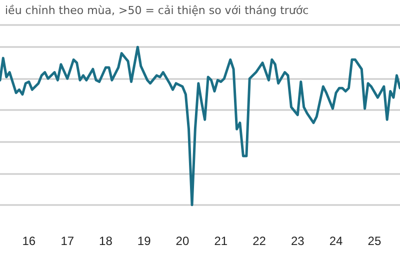 The width and height of the screenshot is (400, 266). Describe the element at coordinates (183, 241) in the screenshot. I see `x-tick-label: 20` at that location.